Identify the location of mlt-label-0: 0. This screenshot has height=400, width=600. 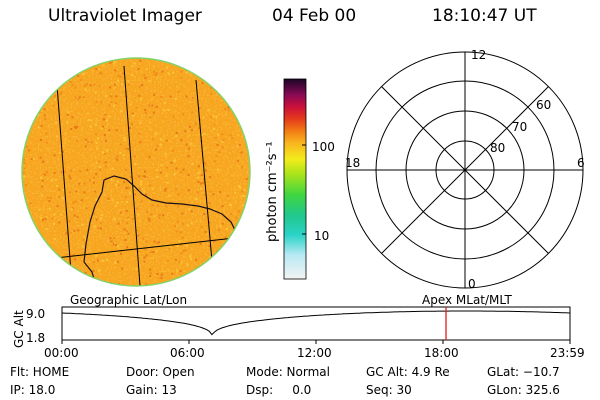
(472, 284).